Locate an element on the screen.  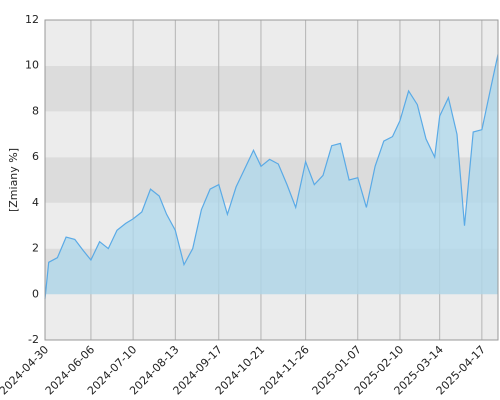
y-tick-label: 2 is located at coordinates (35, 248).